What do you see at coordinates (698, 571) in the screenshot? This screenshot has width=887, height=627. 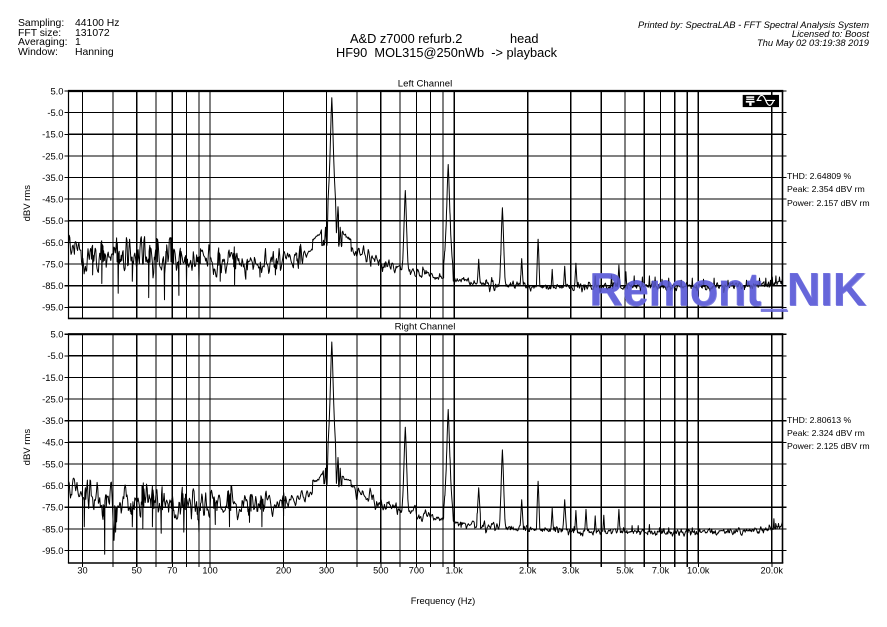 I see `svg-text: 10.0k` at bounding box center [698, 571].